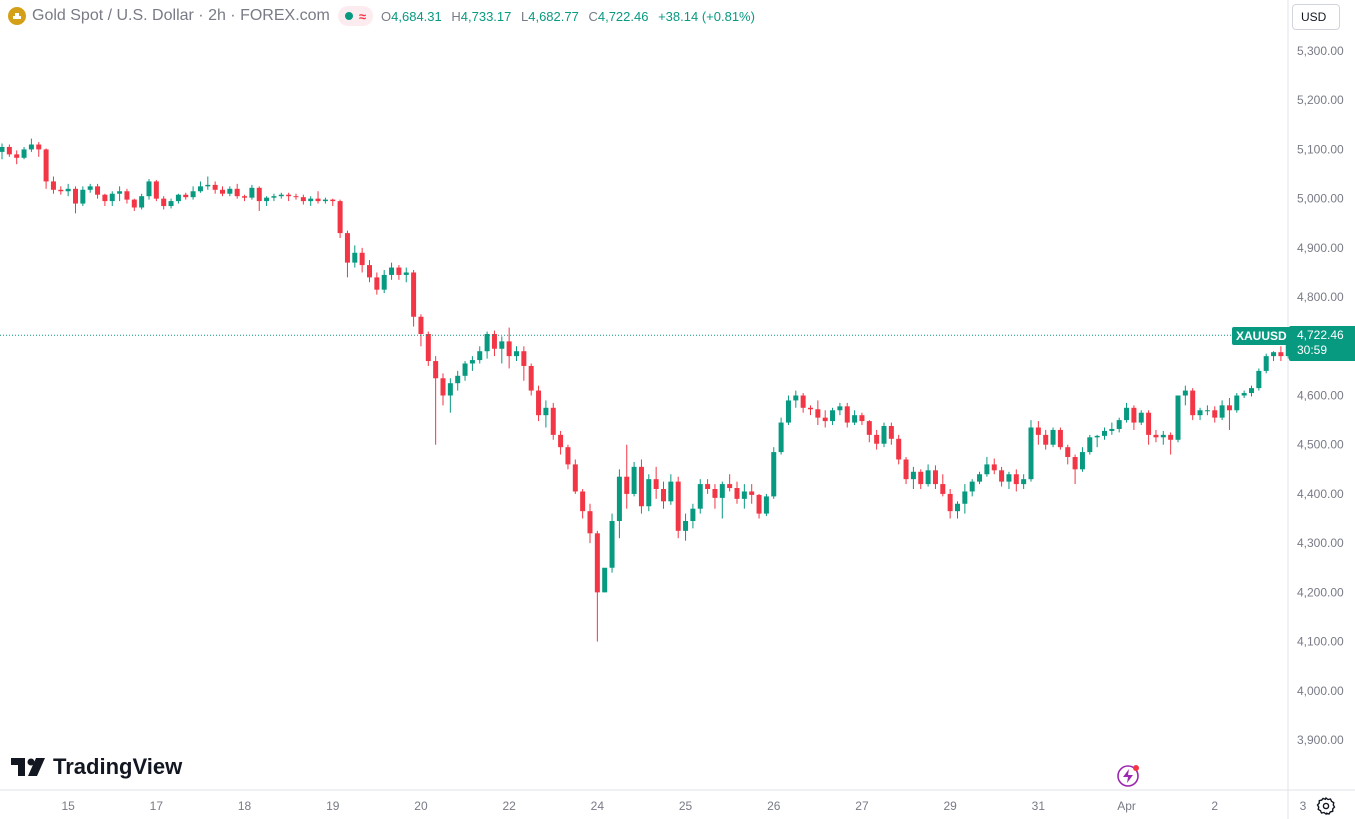 The width and height of the screenshot is (1355, 819). Describe the element at coordinates (525, 16) in the screenshot. I see `low-key: L` at that location.